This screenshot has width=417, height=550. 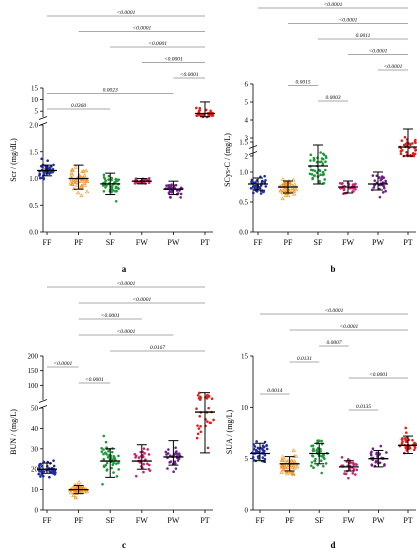 What do you see at coordinates (229, 431) in the screenshot?
I see `y-axis-label: SUA / (mg/L)` at bounding box center [229, 431].